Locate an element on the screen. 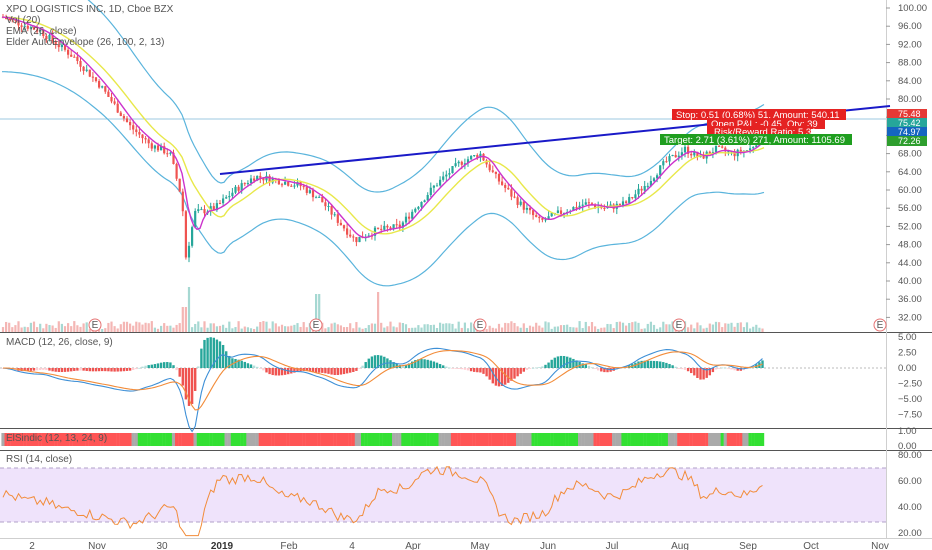 The image size is (932, 550). rsi-title: RSI (14, close) is located at coordinates (39, 459).